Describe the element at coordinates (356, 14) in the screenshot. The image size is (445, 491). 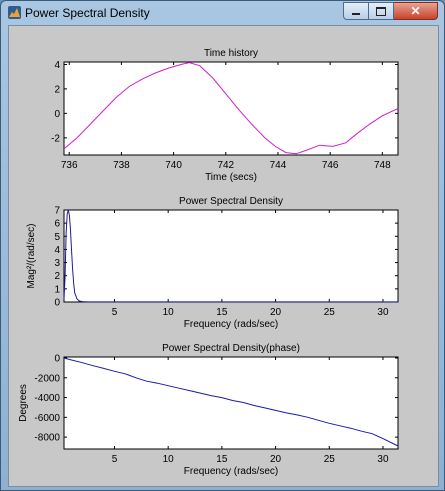
I see `minimize-icon` at that location.